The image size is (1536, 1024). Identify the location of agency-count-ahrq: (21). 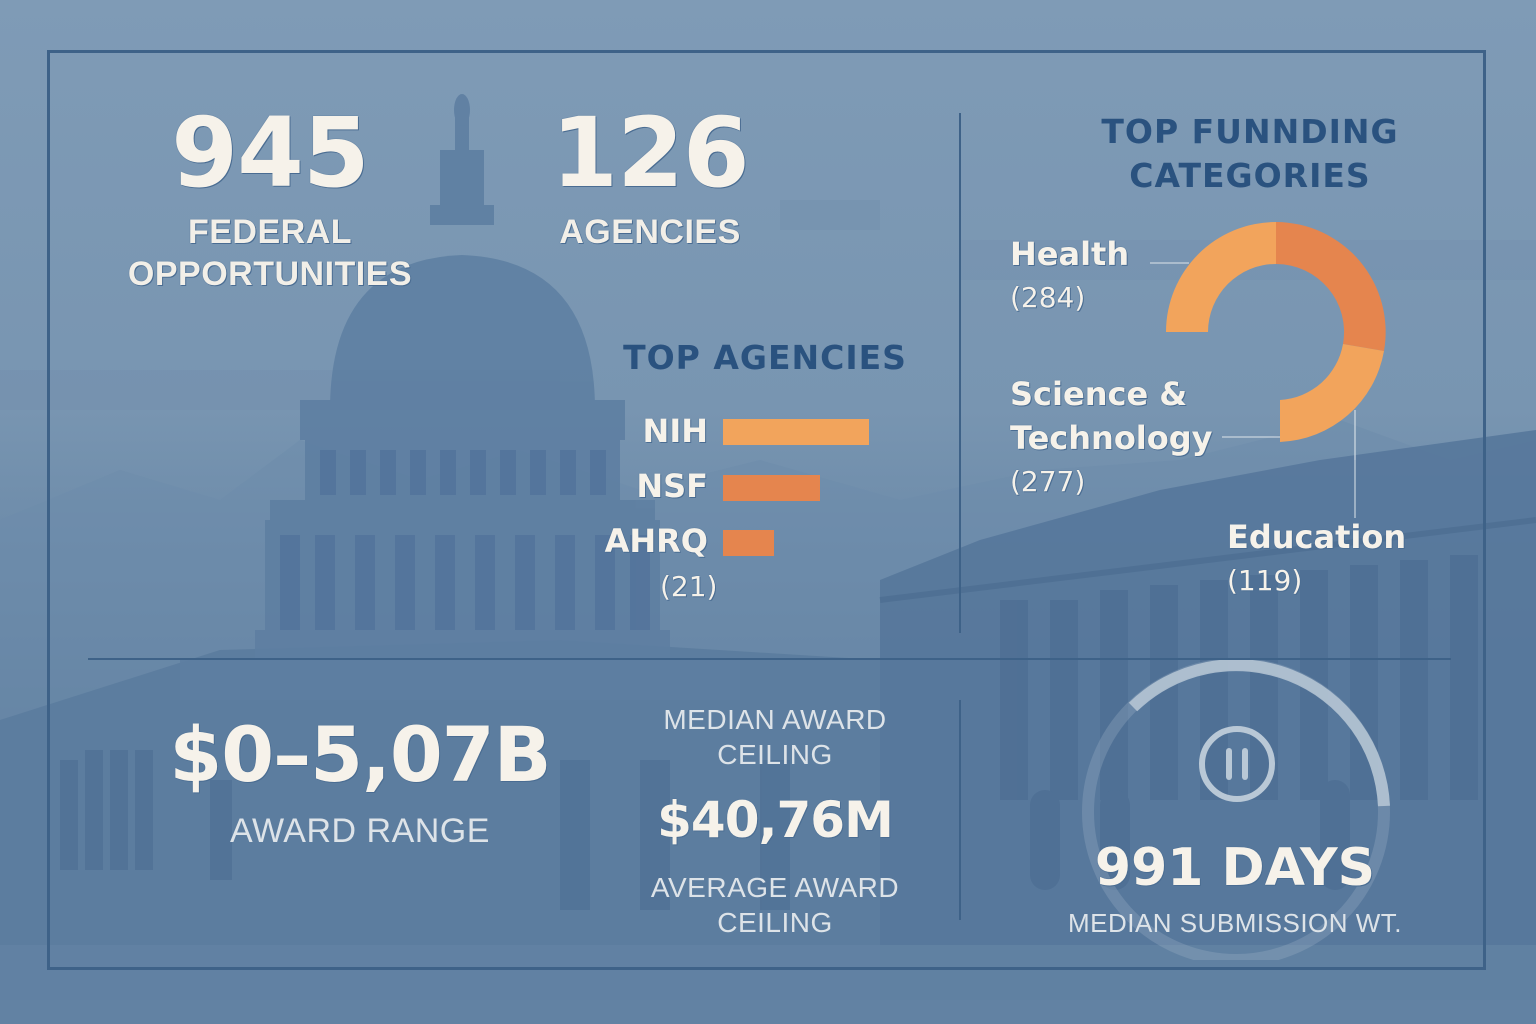
(689, 586).